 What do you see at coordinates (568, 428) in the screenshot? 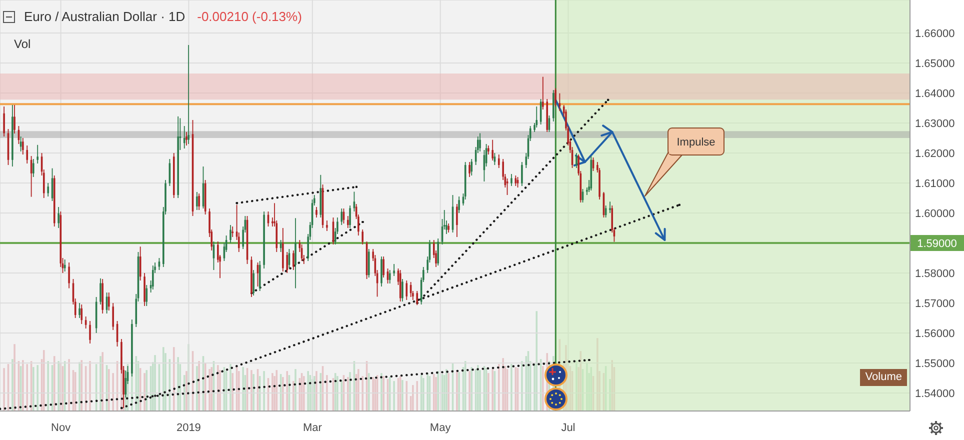
I see `x-tick-label: Jul` at bounding box center [568, 428].